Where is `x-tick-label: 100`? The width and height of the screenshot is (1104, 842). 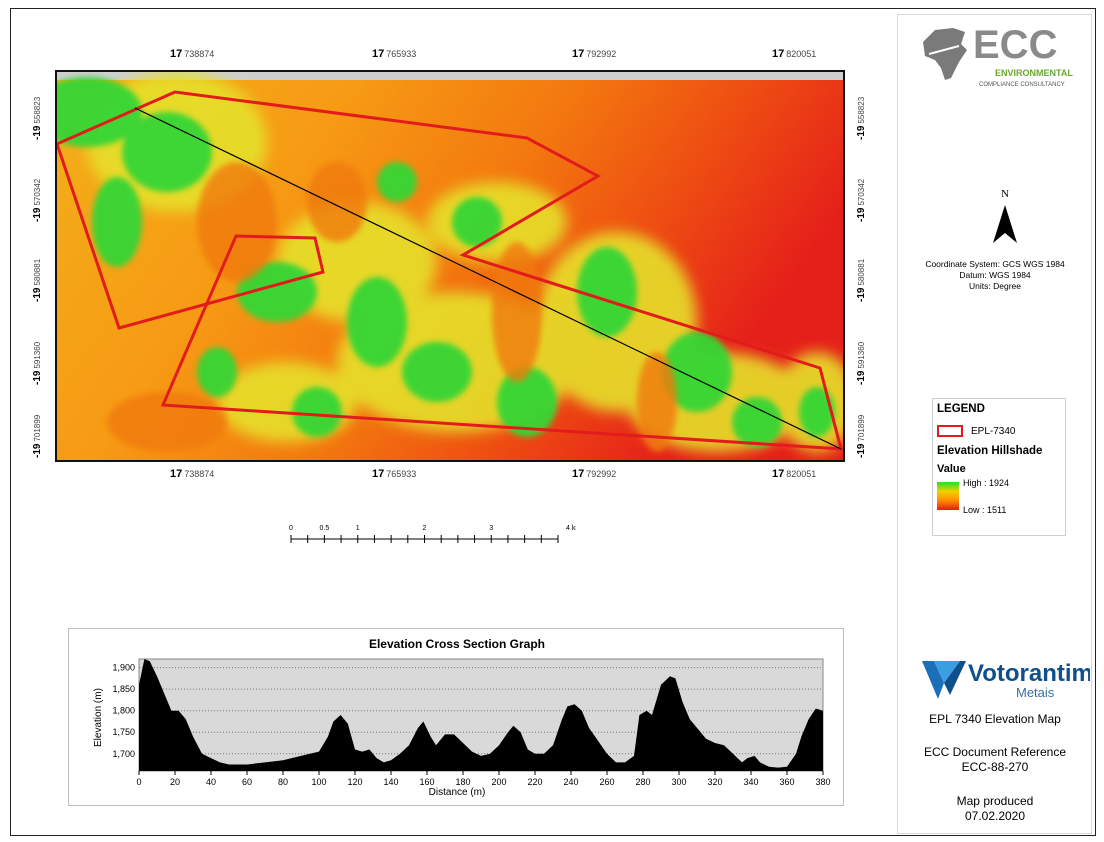 x-tick-label: 100 is located at coordinates (318, 782).